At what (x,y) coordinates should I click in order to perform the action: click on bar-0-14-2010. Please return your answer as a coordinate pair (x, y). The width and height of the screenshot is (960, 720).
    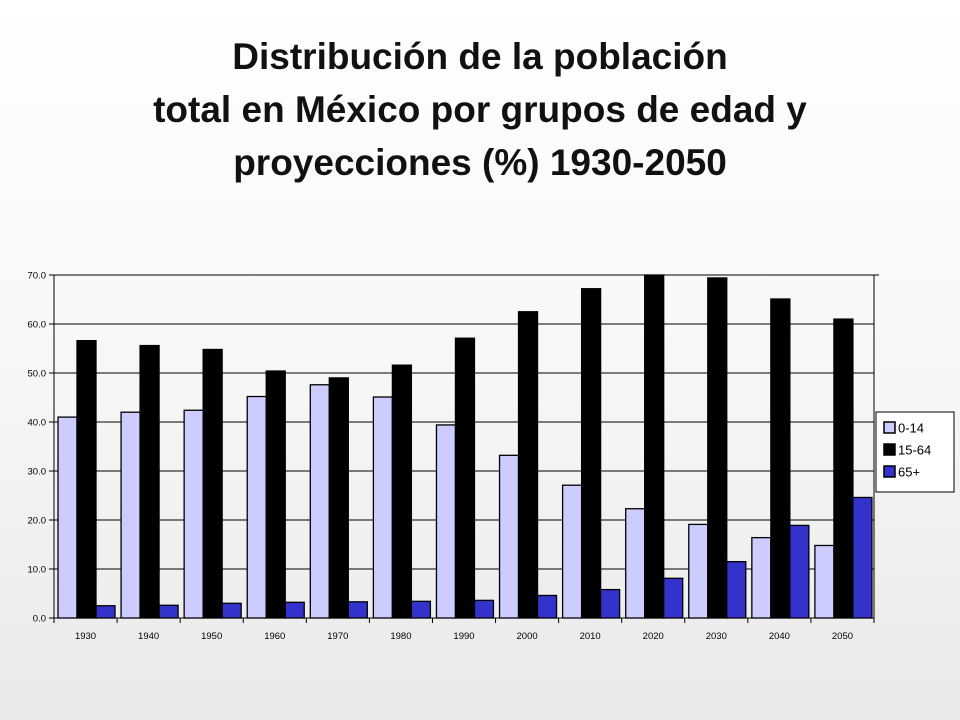
    Looking at the image, I should click on (572, 551).